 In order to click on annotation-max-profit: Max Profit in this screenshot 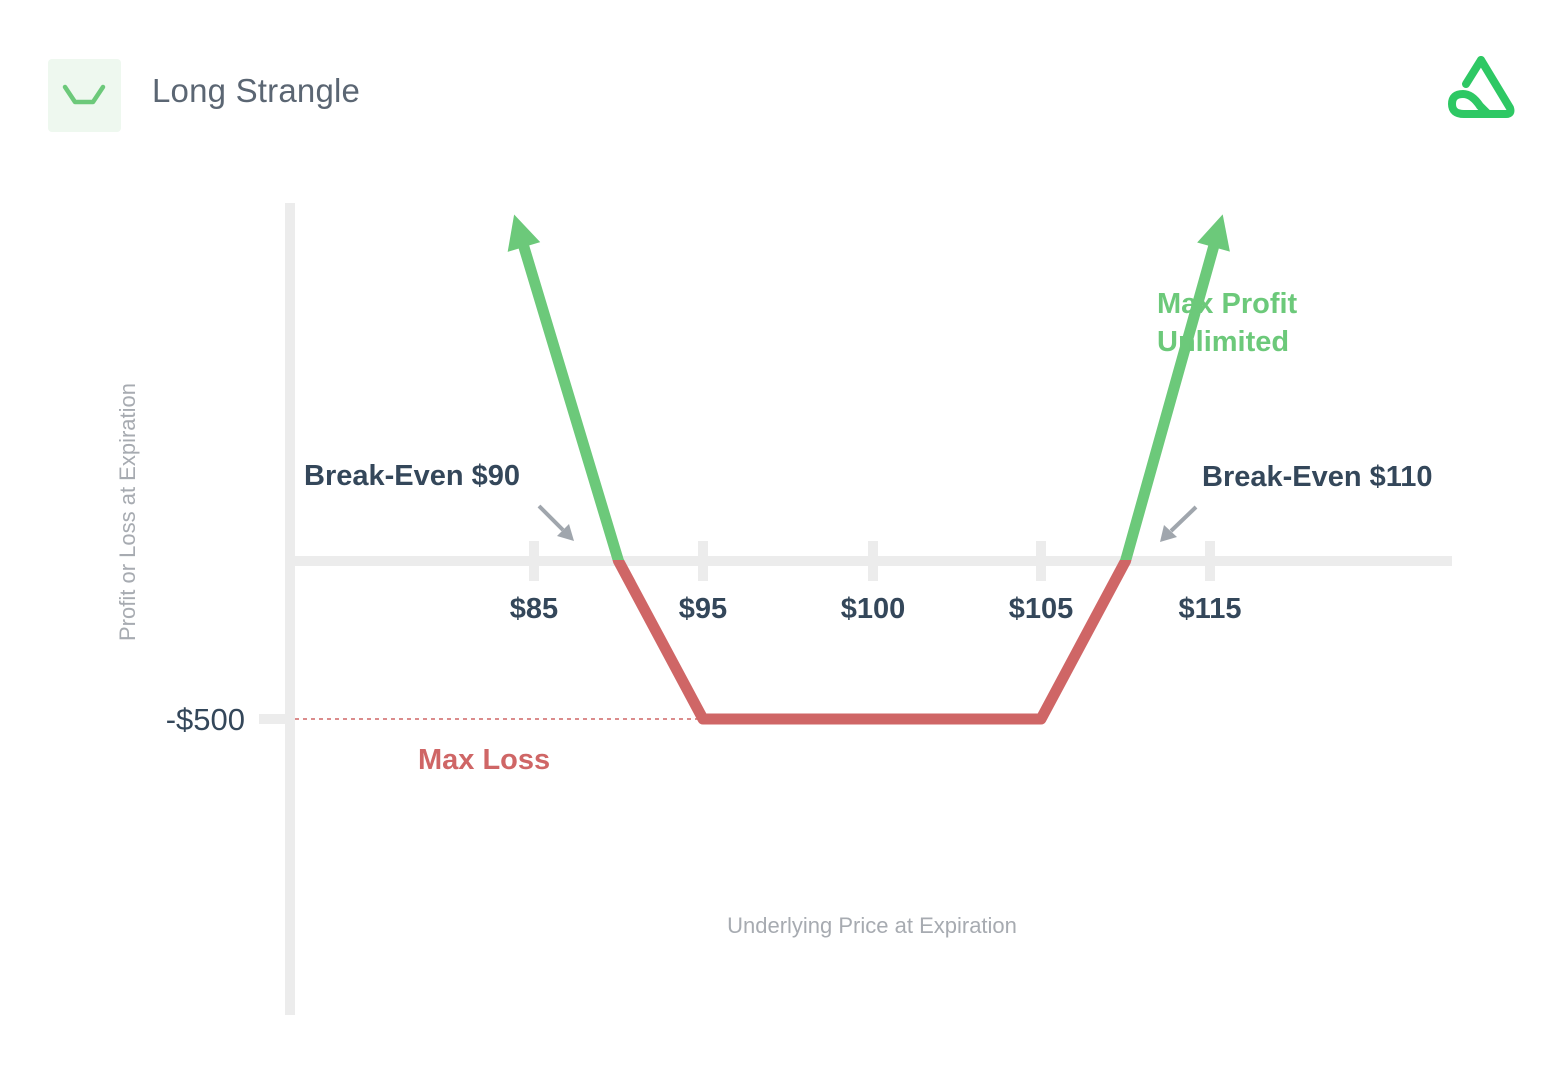, I will do `click(1227, 304)`.